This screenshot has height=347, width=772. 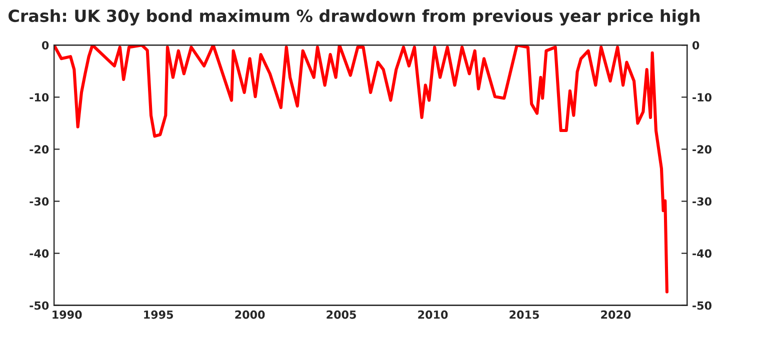 What do you see at coordinates (524, 314) in the screenshot?
I see `x-tick-label: 2015` at bounding box center [524, 314].